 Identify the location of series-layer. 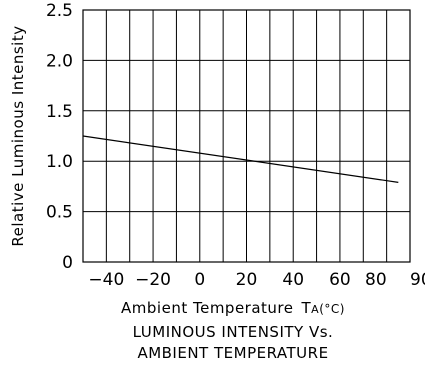
(240, 159).